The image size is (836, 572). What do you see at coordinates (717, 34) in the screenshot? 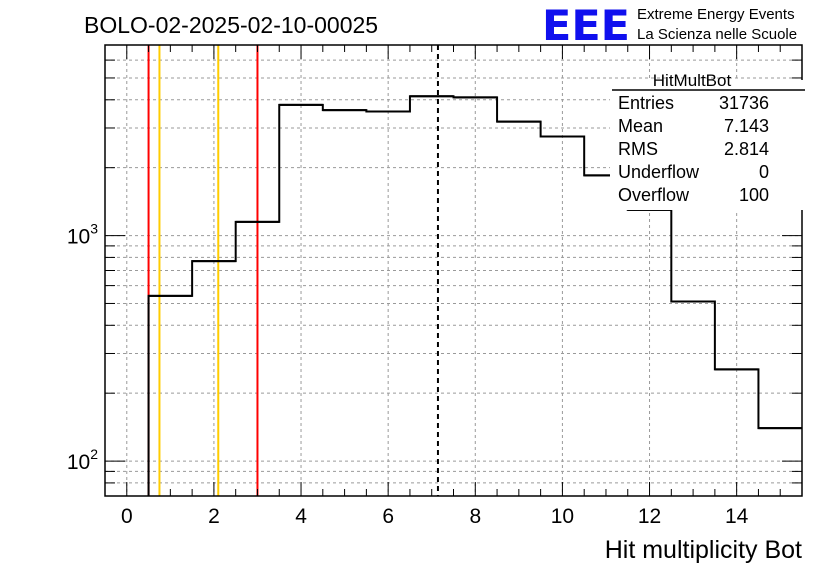
I see `logo-line-2: La Scienza nelle Scuole` at bounding box center [717, 34].